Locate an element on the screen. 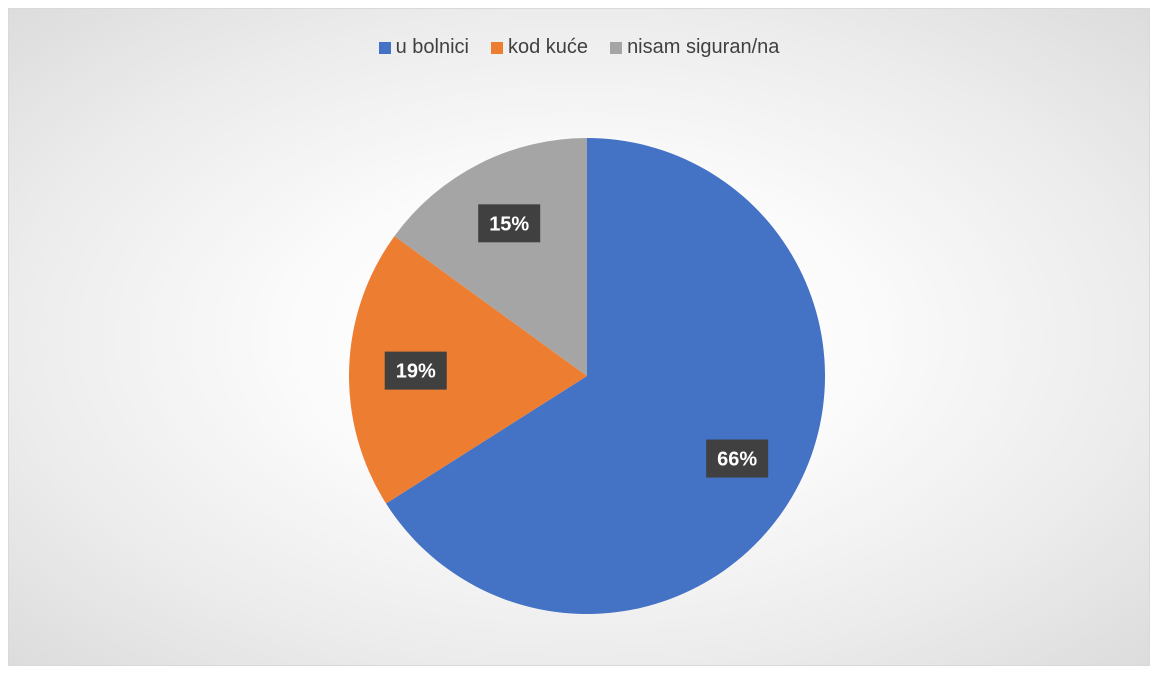 The image size is (1158, 675). data-label-text: 19% is located at coordinates (416, 372).